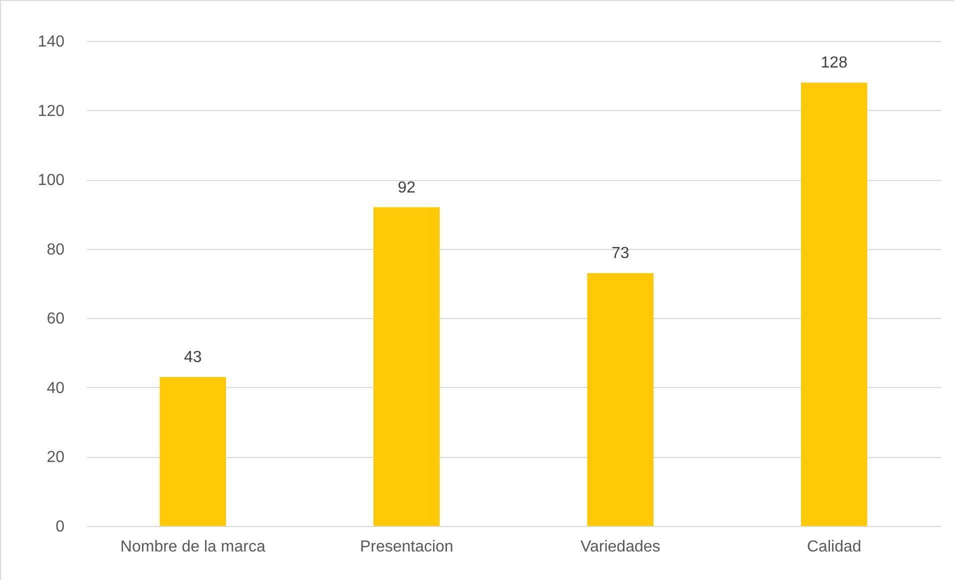 The width and height of the screenshot is (956, 582). I want to click on y-tick-label: 20, so click(55, 457).